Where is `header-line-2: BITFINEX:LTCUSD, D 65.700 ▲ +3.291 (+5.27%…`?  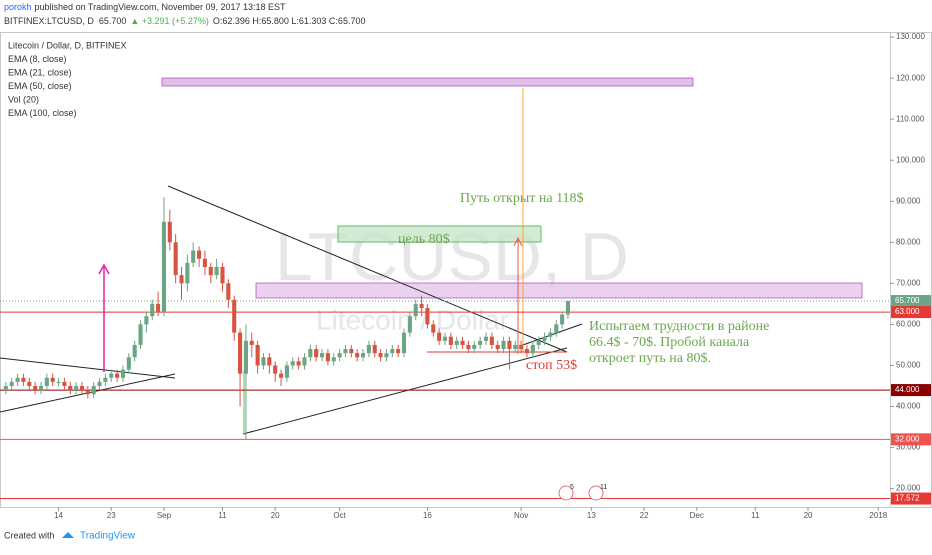
header-line-2: BITFINEX:LTCUSD, D 65.700 ▲ +3.291 (+5.27%… is located at coordinates (184, 21).